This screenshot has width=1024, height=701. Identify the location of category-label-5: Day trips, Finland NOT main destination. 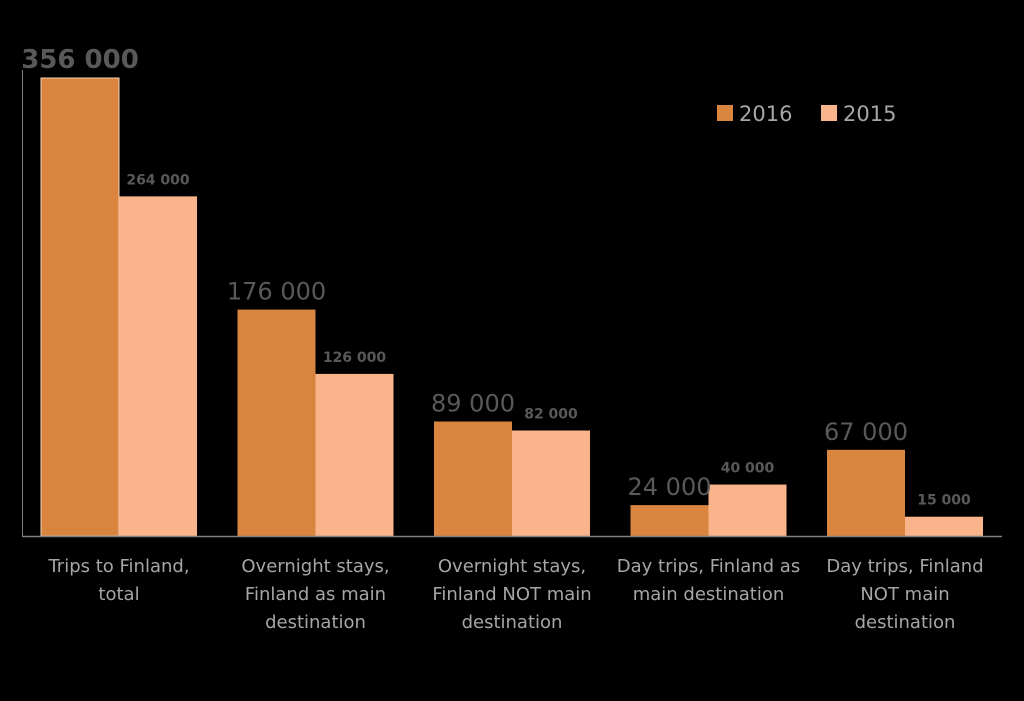
(904, 594).